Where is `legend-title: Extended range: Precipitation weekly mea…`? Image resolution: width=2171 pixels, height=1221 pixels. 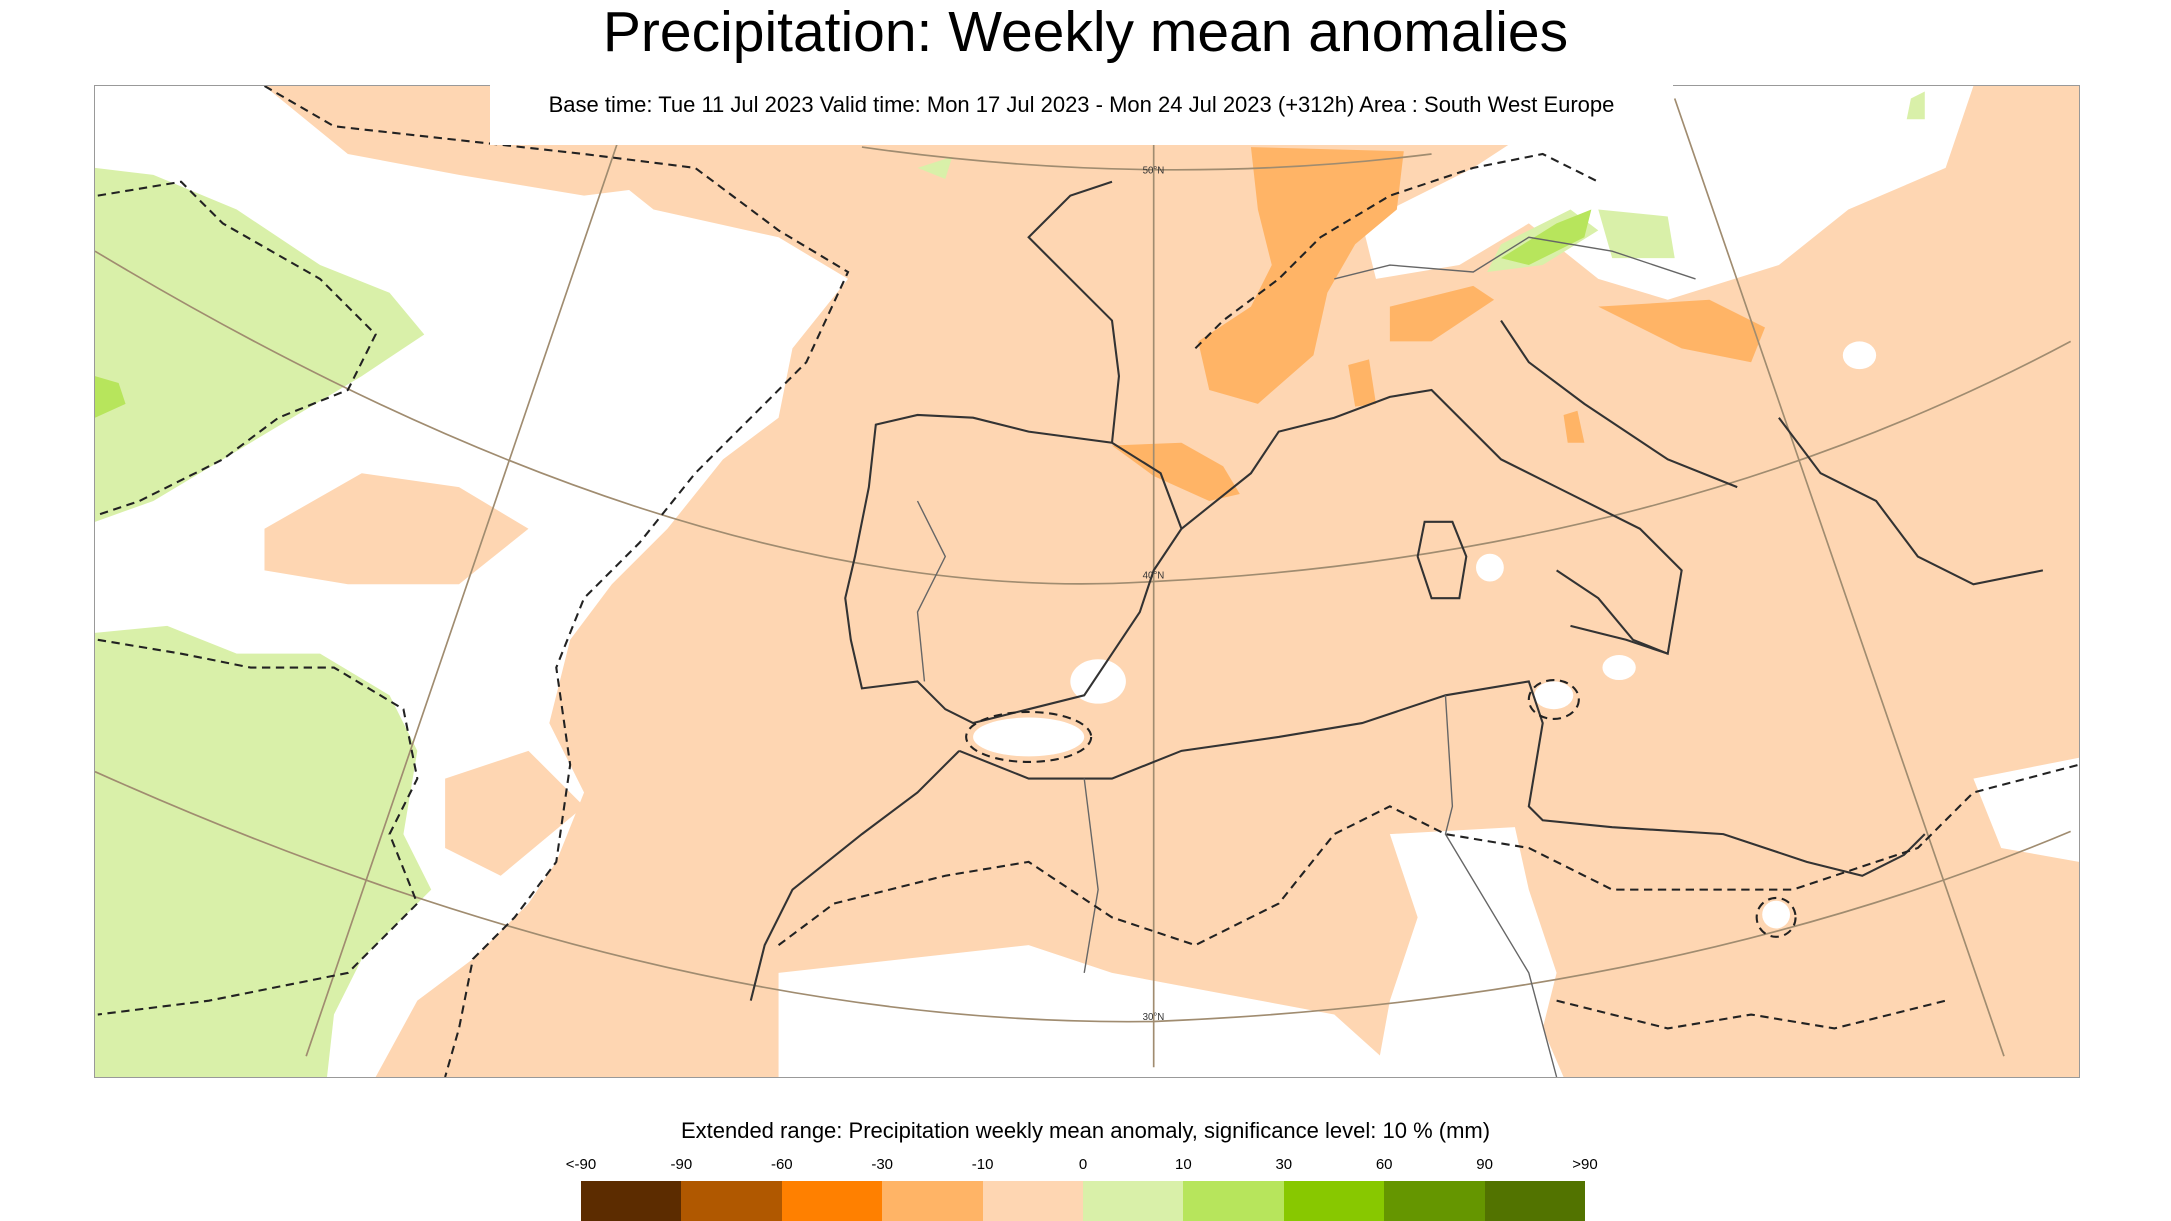 legend-title: Extended range: Precipitation weekly mea… is located at coordinates (1085, 1130).